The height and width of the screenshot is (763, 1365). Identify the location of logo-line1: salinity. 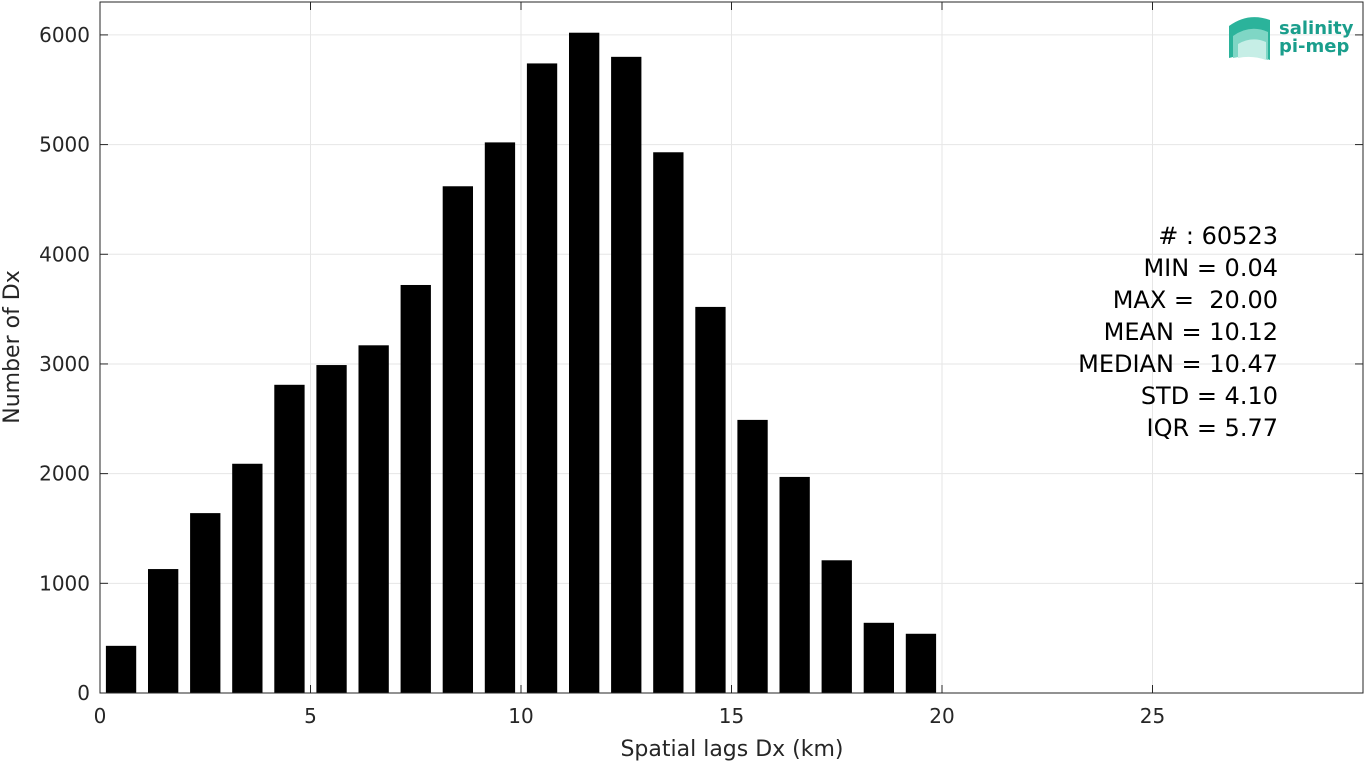
(1316, 28).